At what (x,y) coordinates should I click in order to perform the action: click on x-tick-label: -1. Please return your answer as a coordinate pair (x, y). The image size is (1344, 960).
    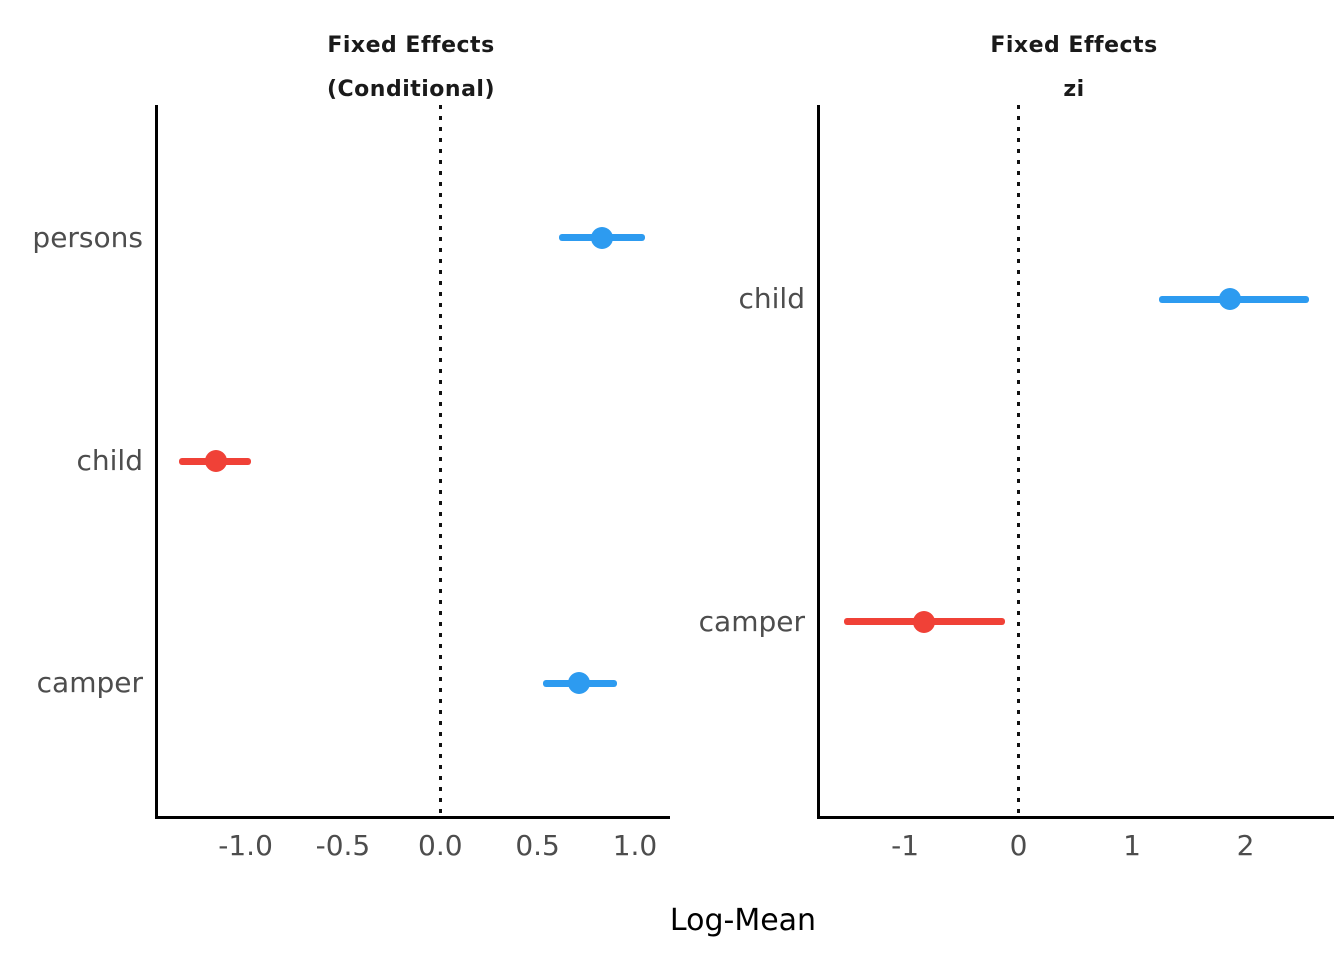
    Looking at the image, I should click on (905, 845).